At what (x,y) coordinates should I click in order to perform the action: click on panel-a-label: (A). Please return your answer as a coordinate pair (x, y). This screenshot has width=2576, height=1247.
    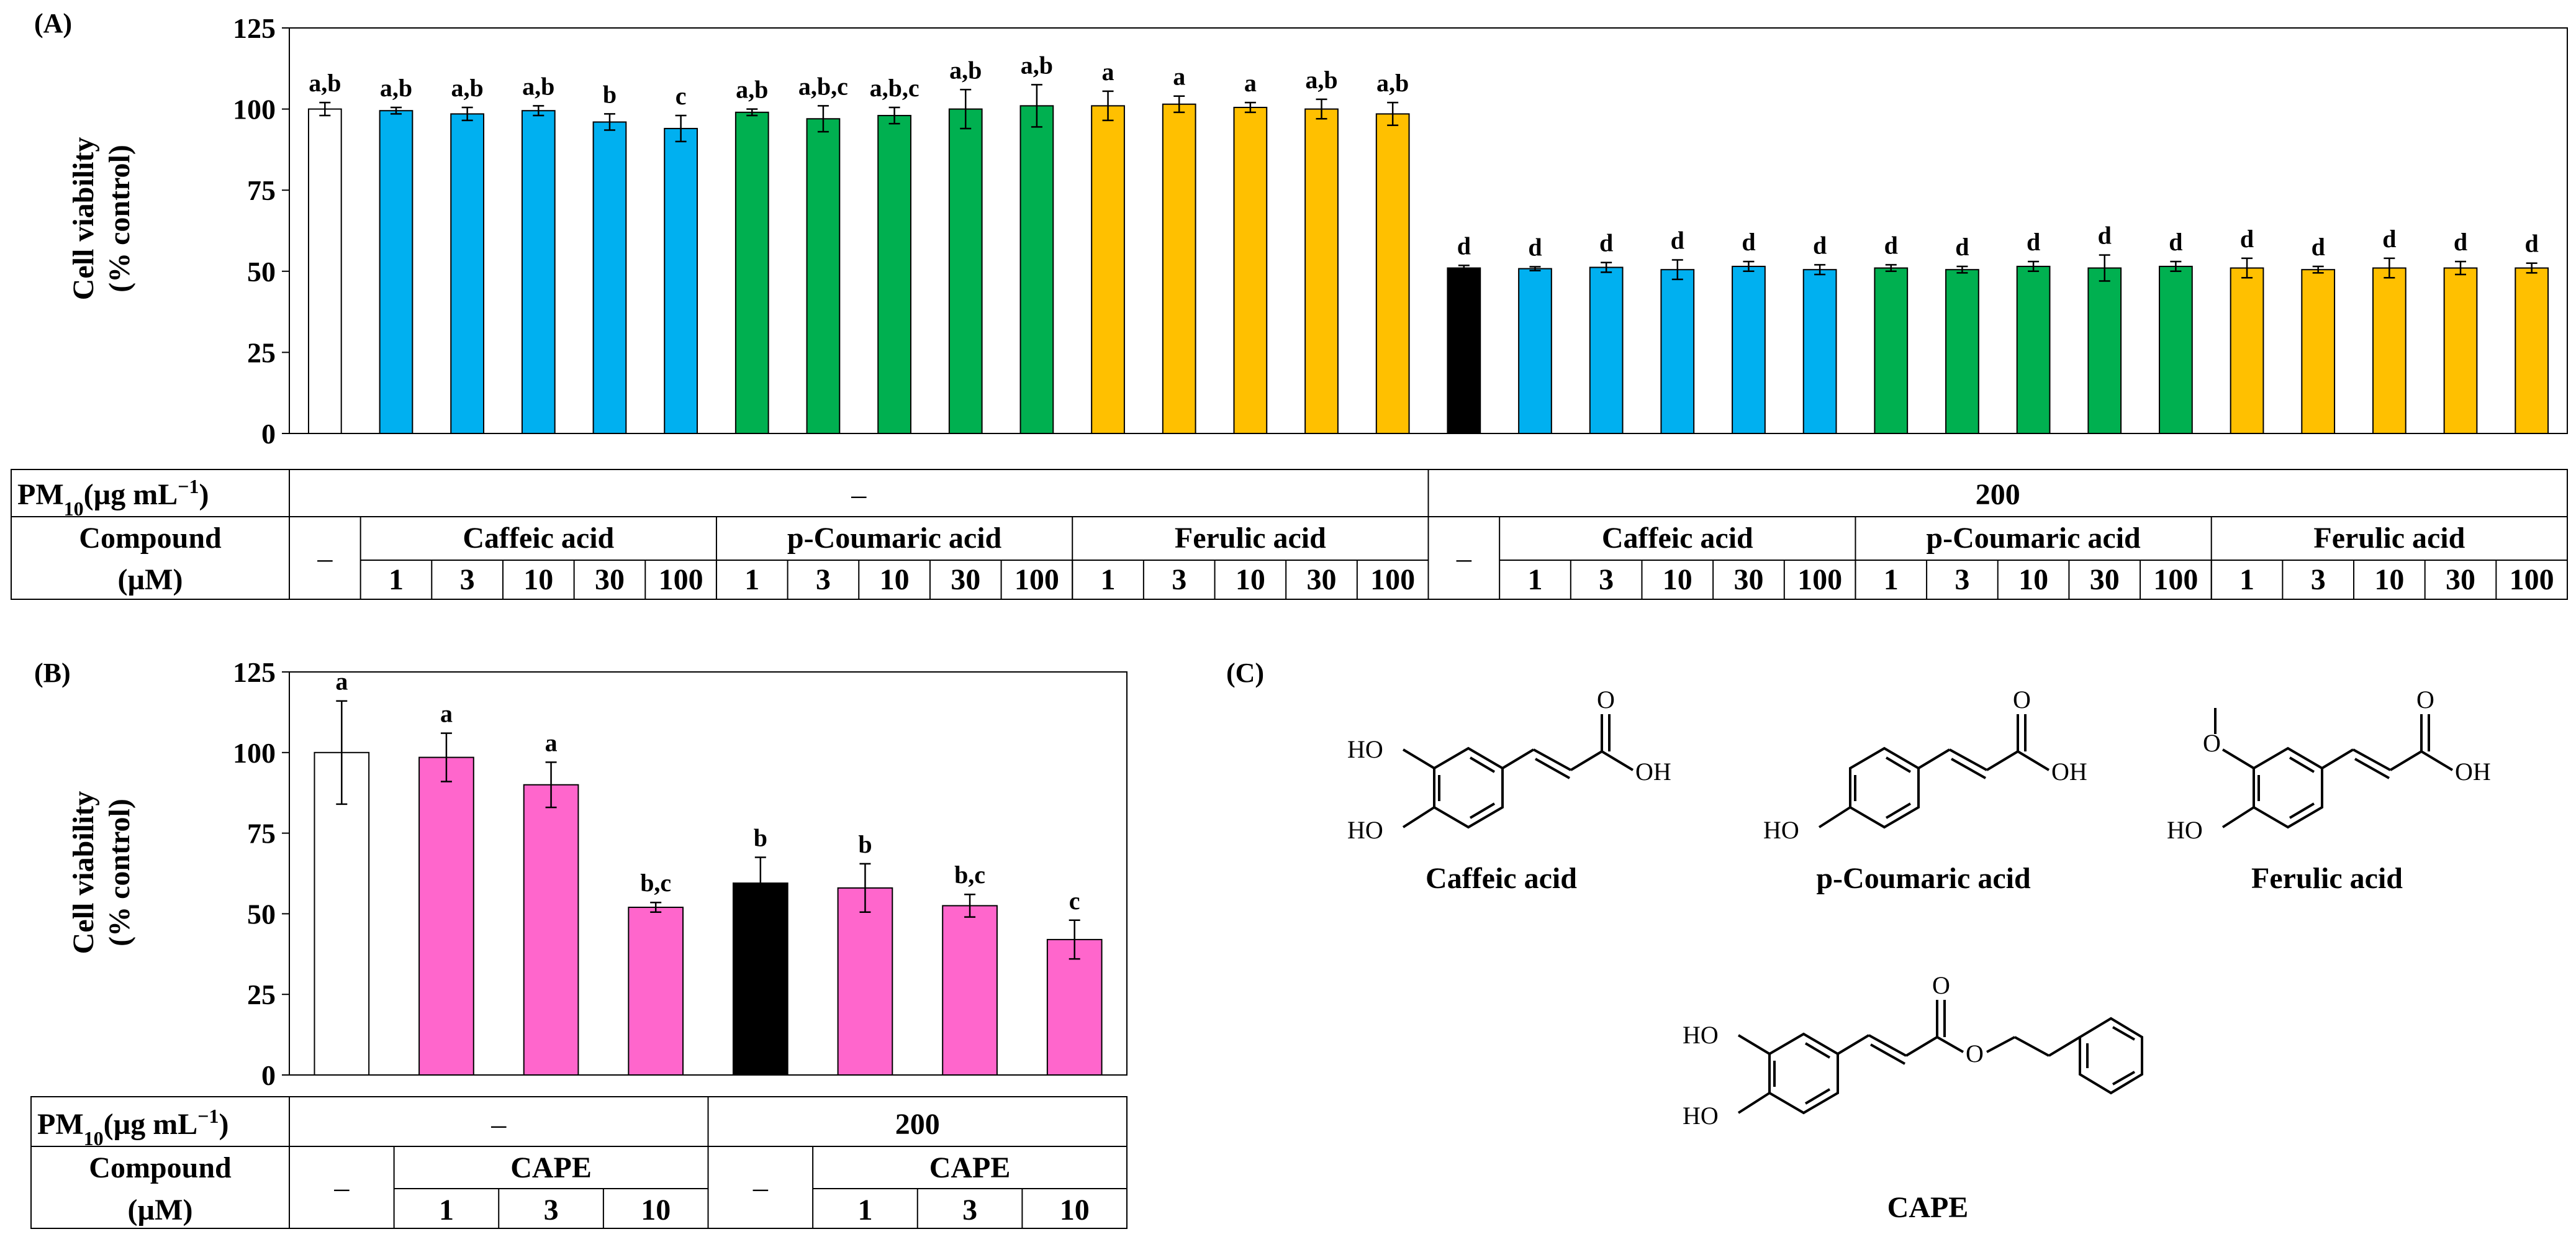
    Looking at the image, I should click on (53, 23).